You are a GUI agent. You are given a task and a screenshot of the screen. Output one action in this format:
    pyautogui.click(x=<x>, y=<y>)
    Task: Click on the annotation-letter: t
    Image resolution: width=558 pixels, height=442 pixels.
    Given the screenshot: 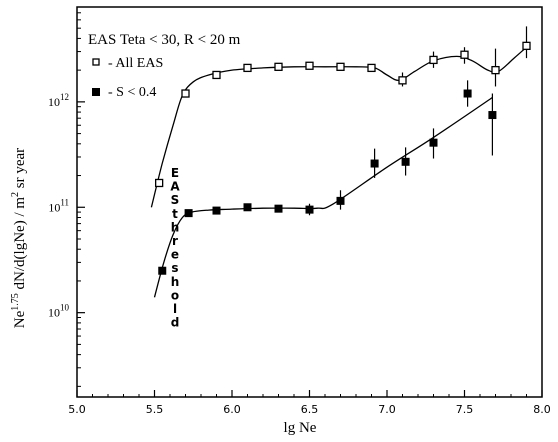 What is the action you would take?
    pyautogui.click(x=175, y=214)
    